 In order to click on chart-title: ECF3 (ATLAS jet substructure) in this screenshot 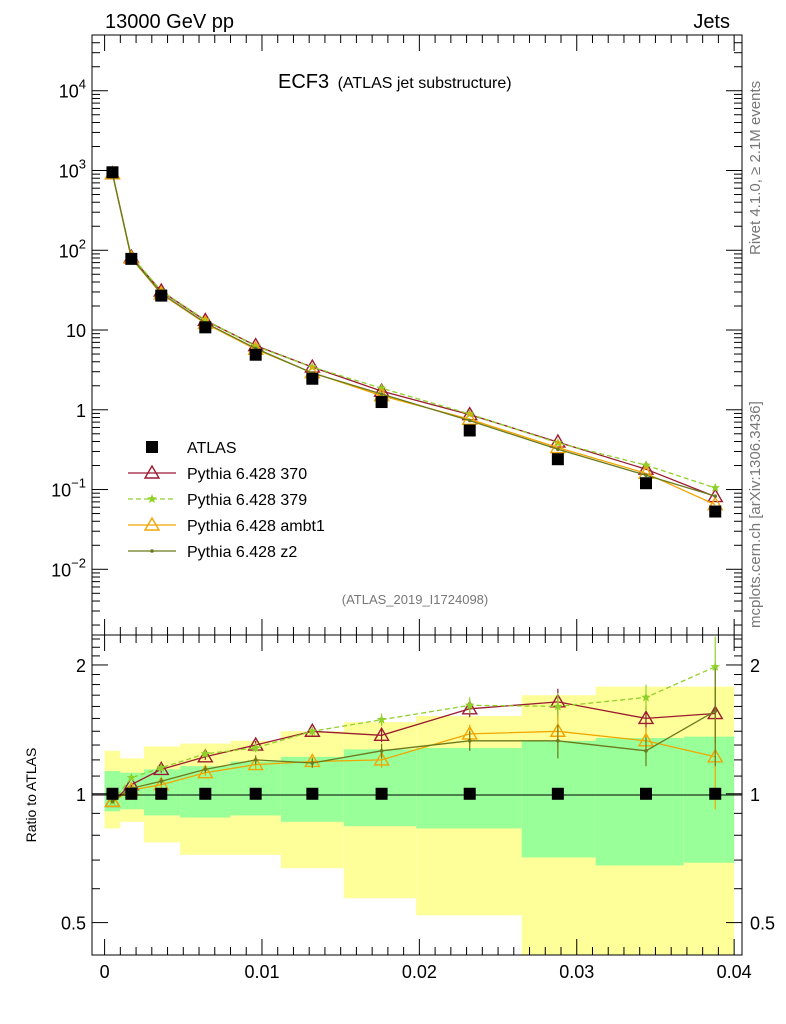, I will do `click(395, 82)`.